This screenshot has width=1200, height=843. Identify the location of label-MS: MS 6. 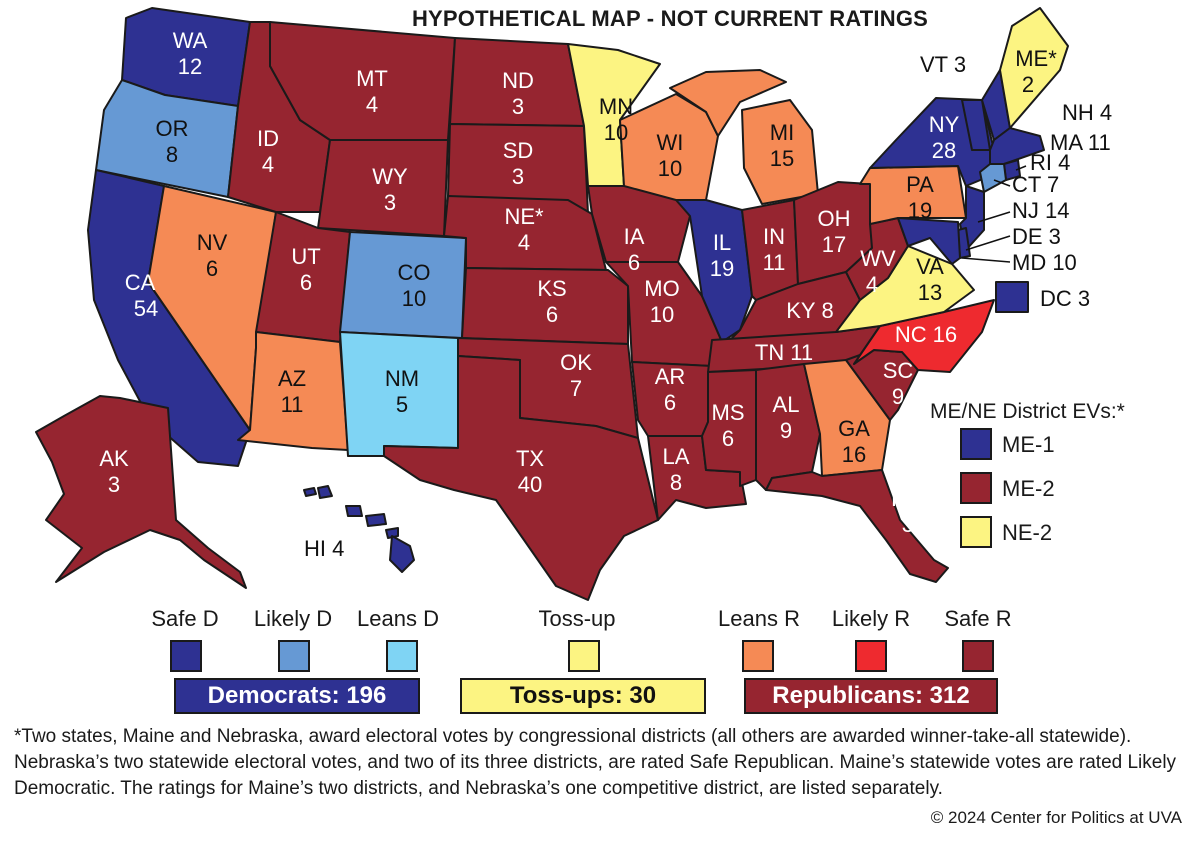
(728, 425).